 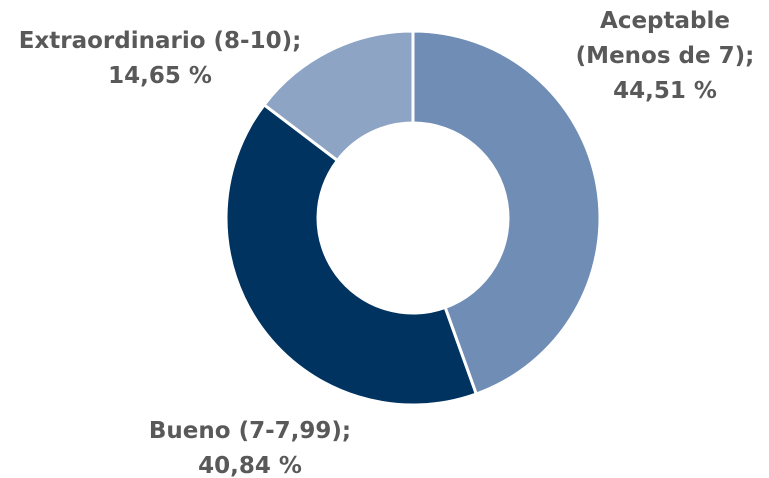 I want to click on label-value: 14,65 %, so click(x=160, y=76).